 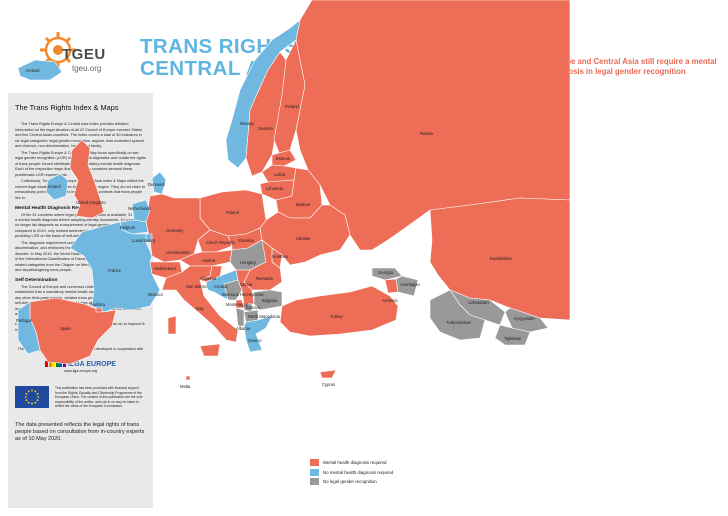 What do you see at coordinates (358, 472) in the screenshot?
I see `legend-label: No mental health diagnosis required` at bounding box center [358, 472].